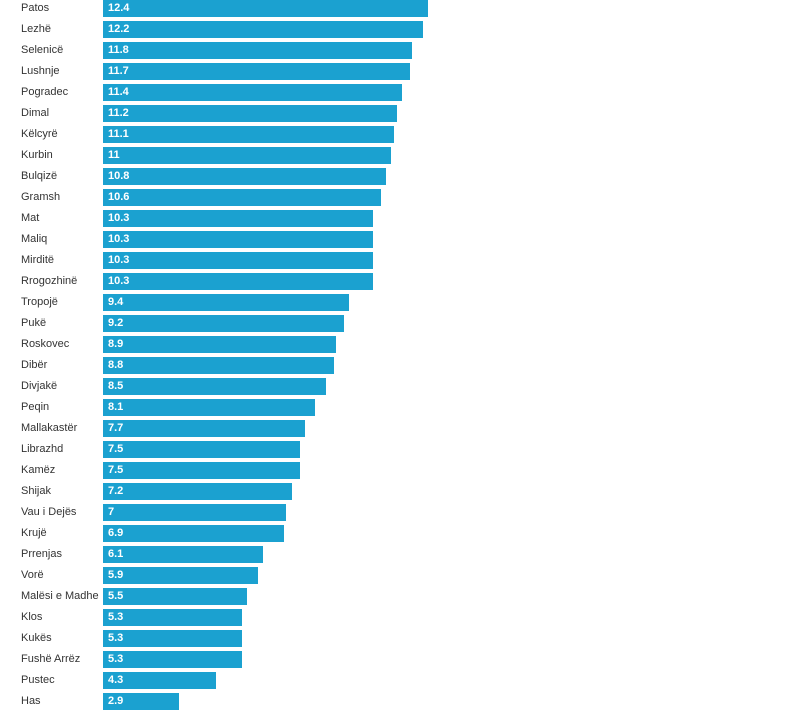  What do you see at coordinates (49, 427) in the screenshot?
I see `category-label: Mallakastër` at bounding box center [49, 427].